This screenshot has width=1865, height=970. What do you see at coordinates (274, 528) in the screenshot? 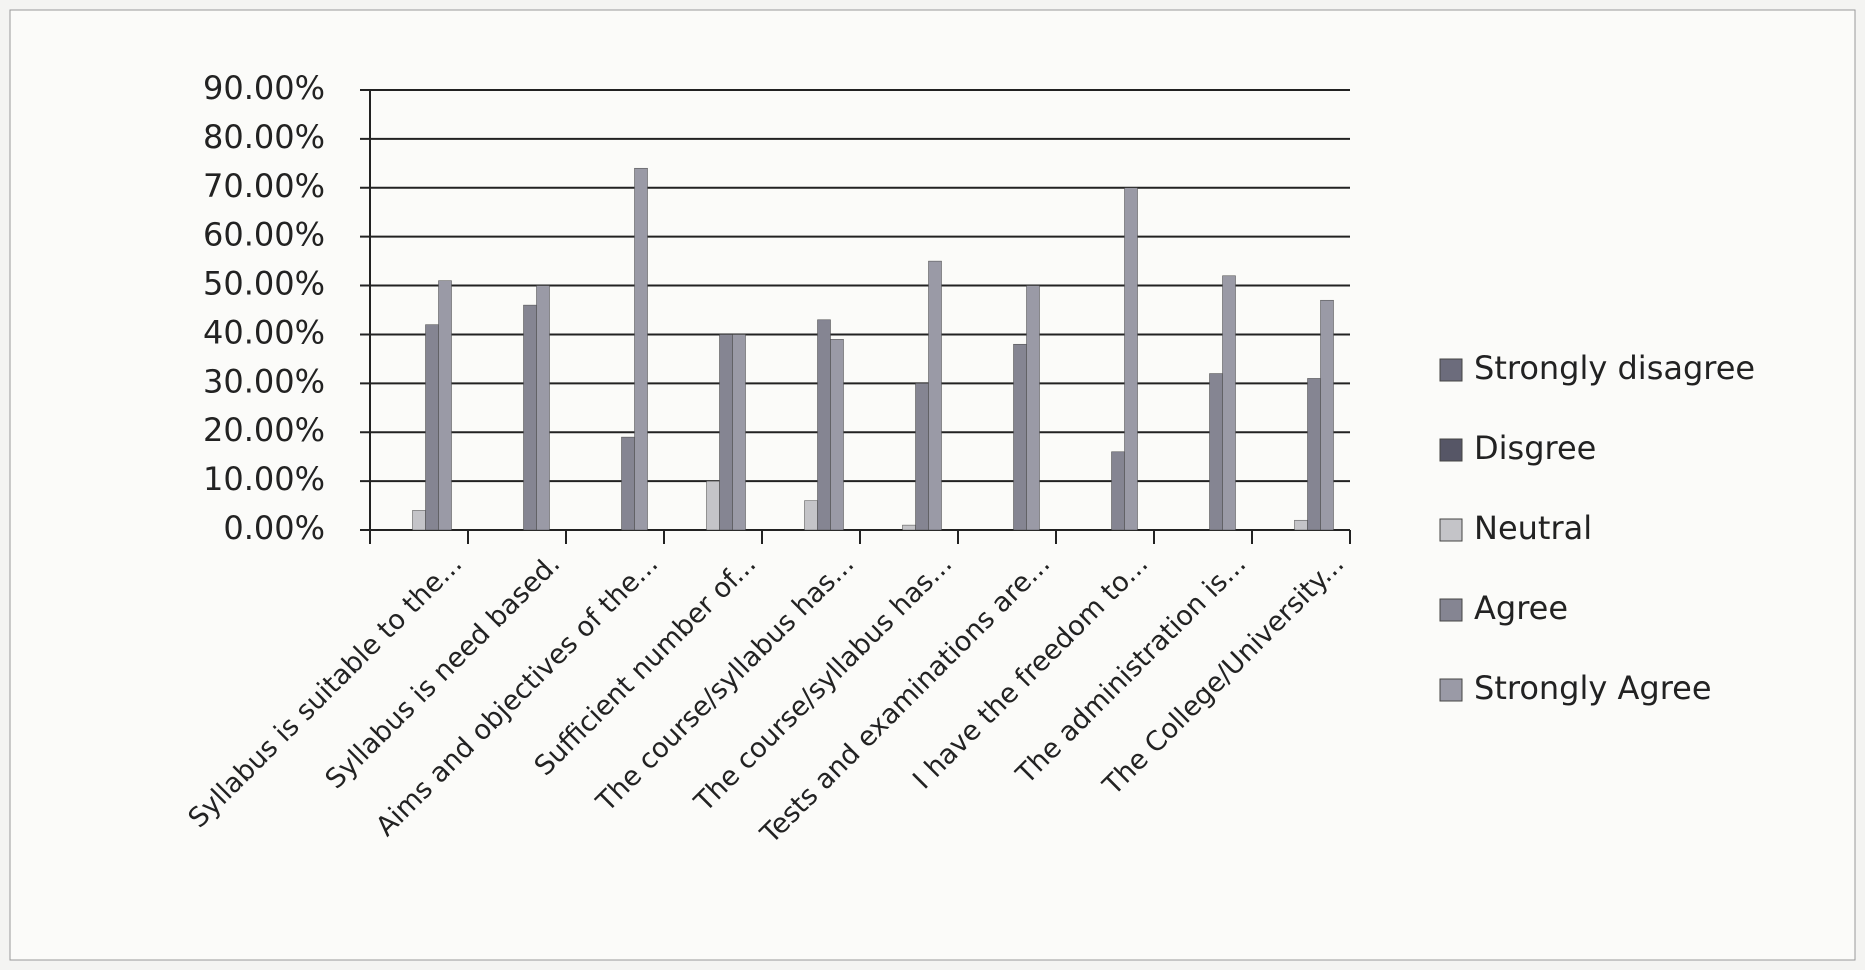
I see `y-tick-label: 0.00%` at bounding box center [274, 528].